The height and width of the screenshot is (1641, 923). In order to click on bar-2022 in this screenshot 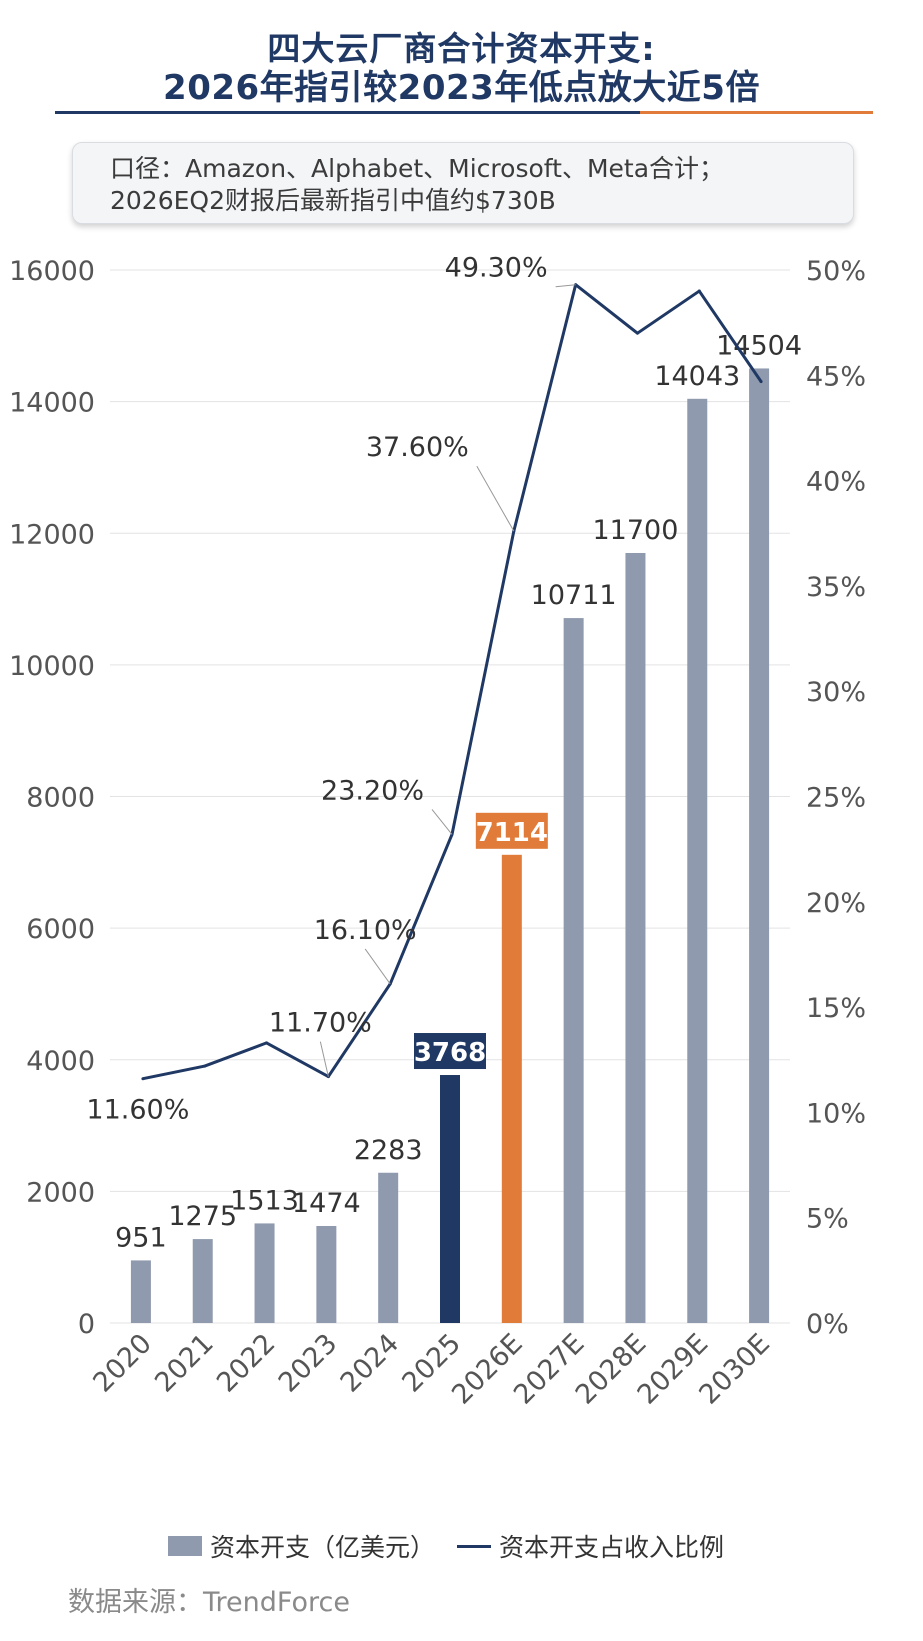, I will do `click(264, 1273)`.